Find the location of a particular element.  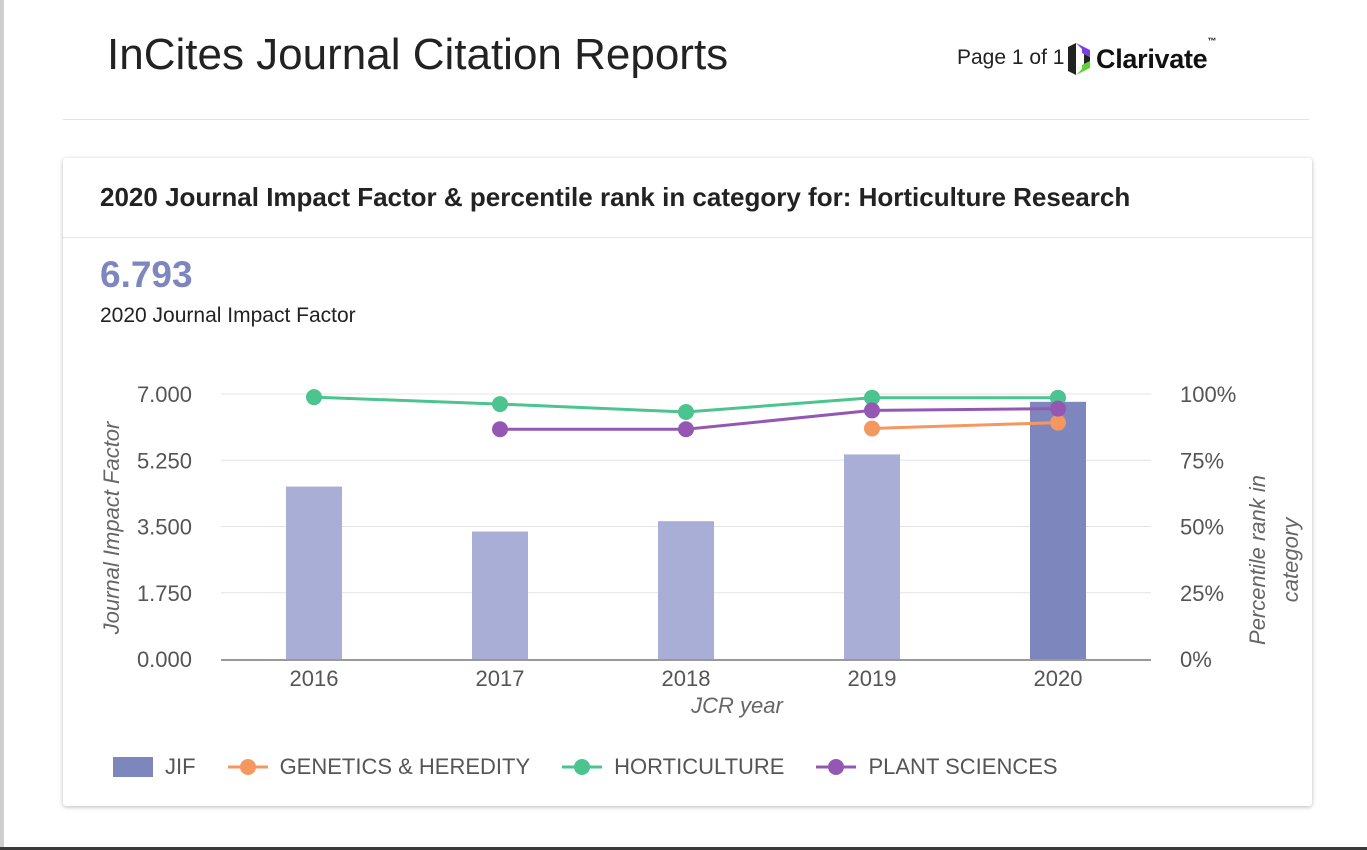

window-left-edge is located at coordinates (2, 425).